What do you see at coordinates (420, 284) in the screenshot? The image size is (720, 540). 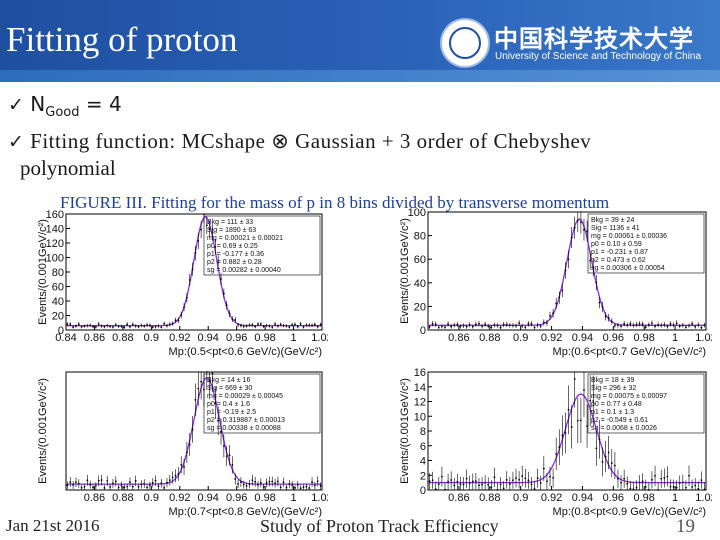 I see `y-tick-label: 40` at bounding box center [420, 284].